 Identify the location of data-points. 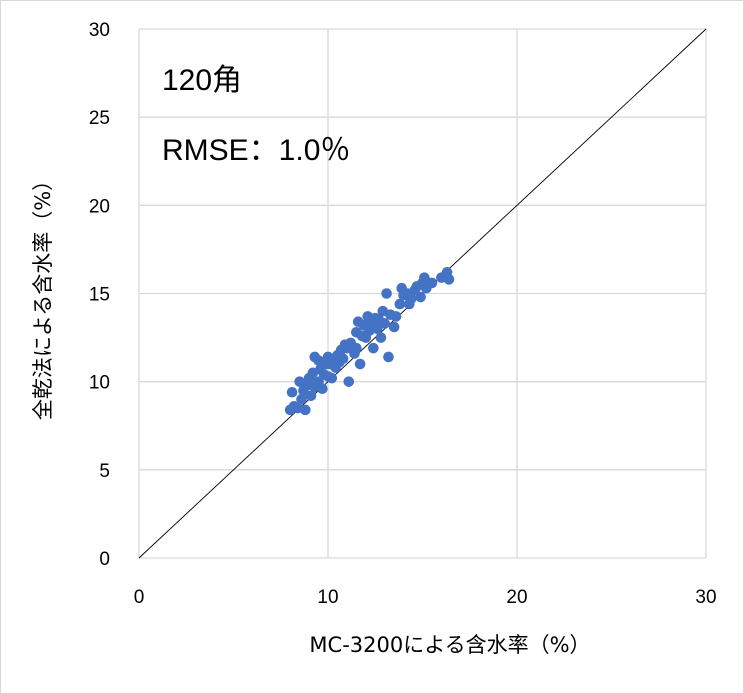
(369, 341).